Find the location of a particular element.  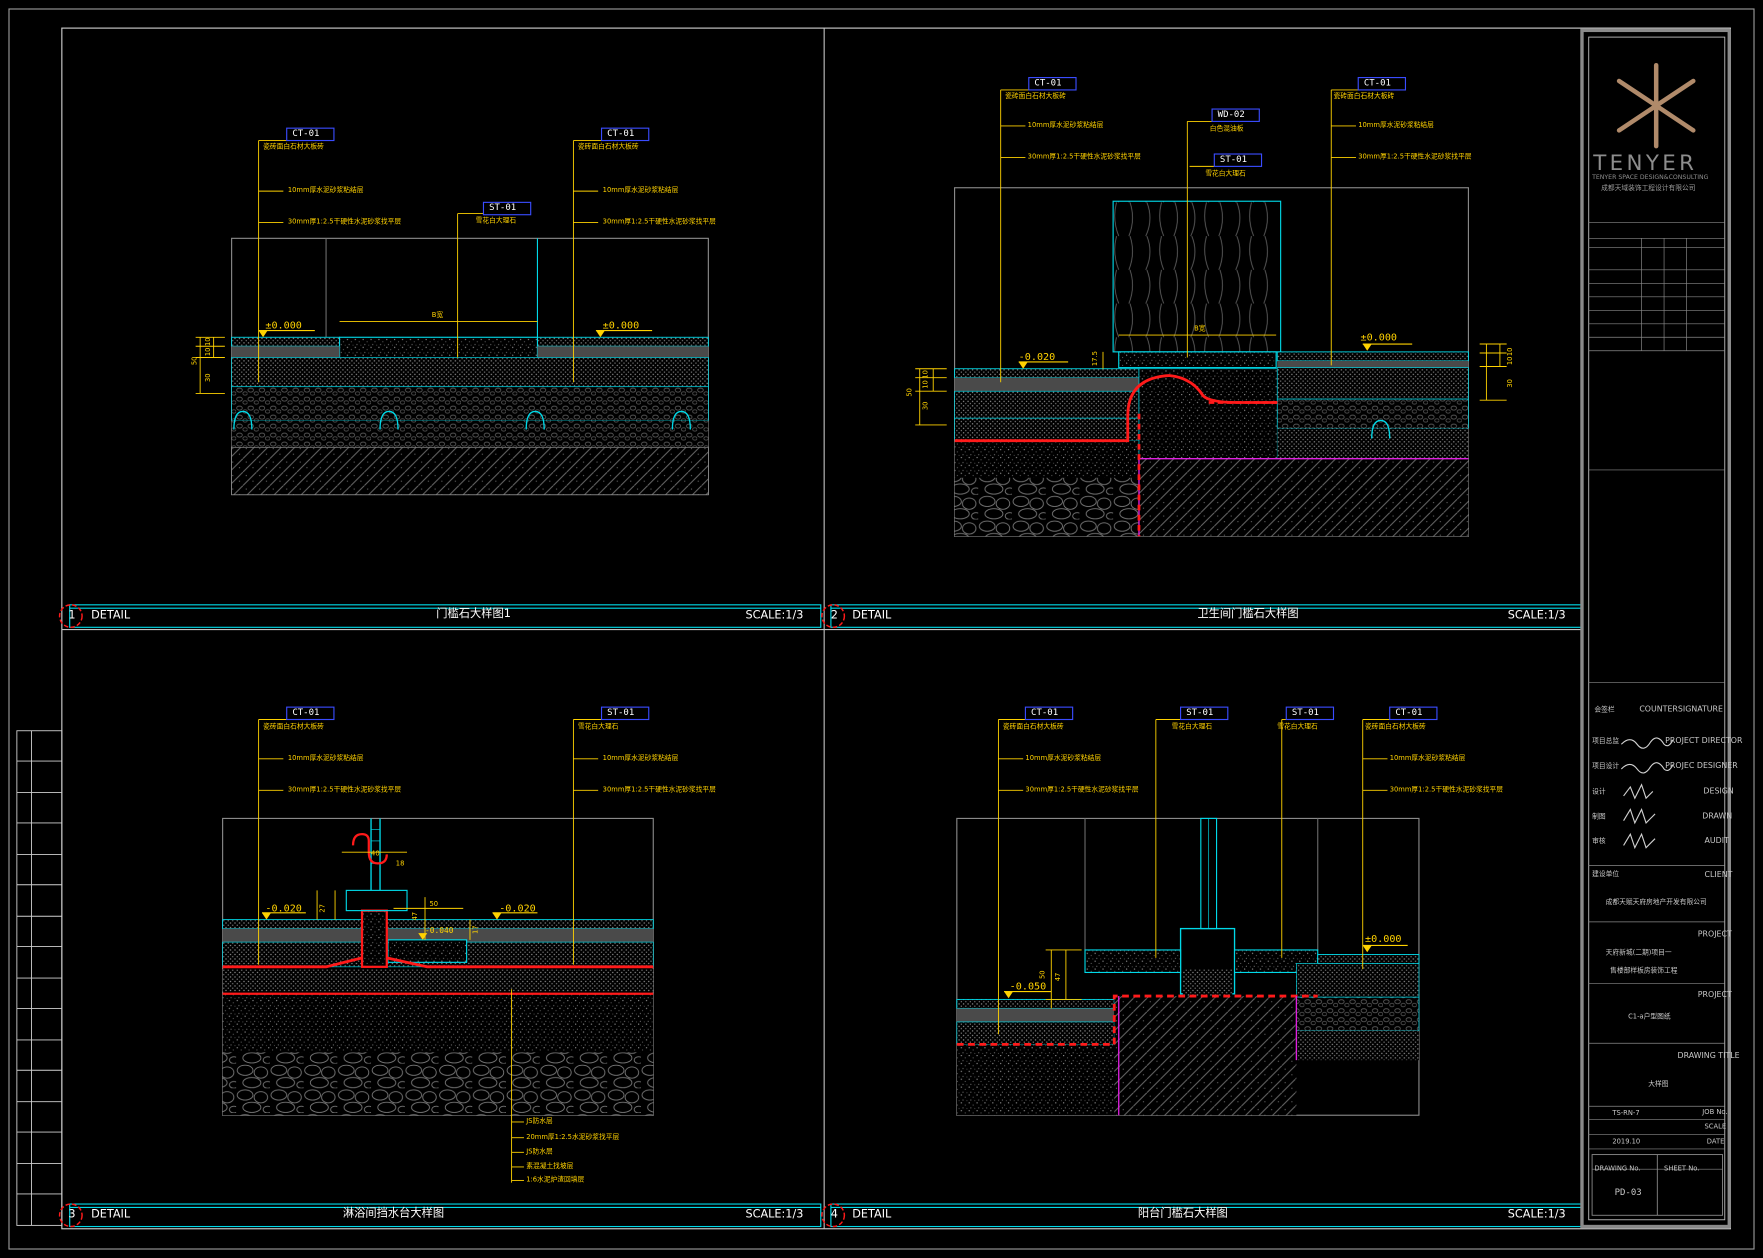

revision-strip is located at coordinates (39, 978).